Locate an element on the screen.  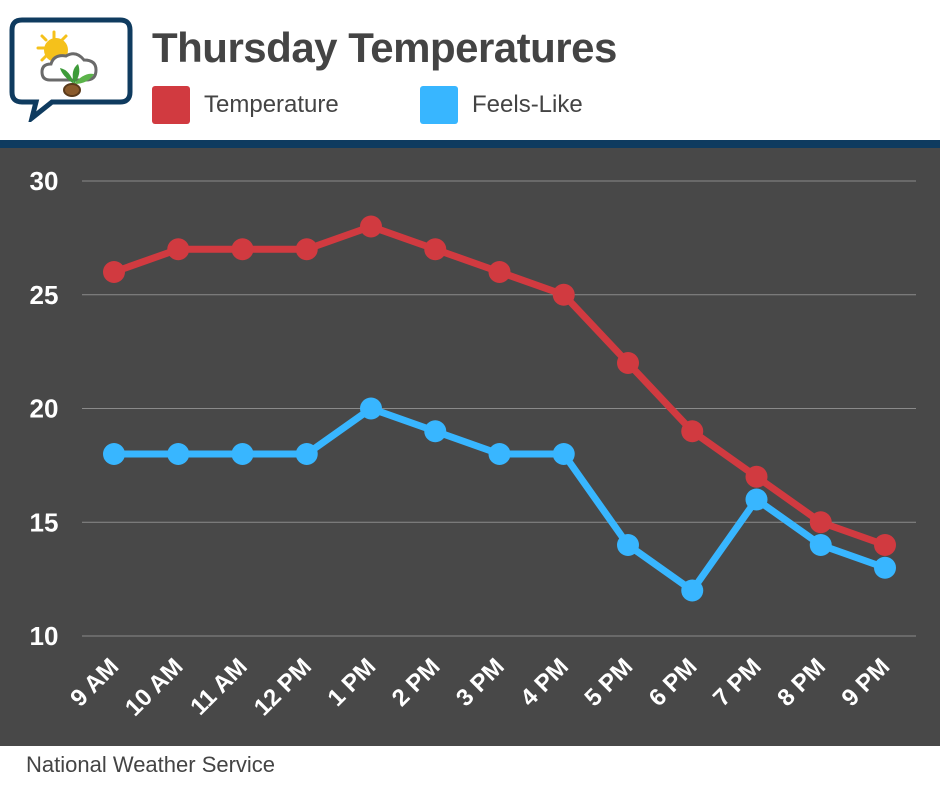
x-tick-label: 11 AM is located at coordinates (219, 687).